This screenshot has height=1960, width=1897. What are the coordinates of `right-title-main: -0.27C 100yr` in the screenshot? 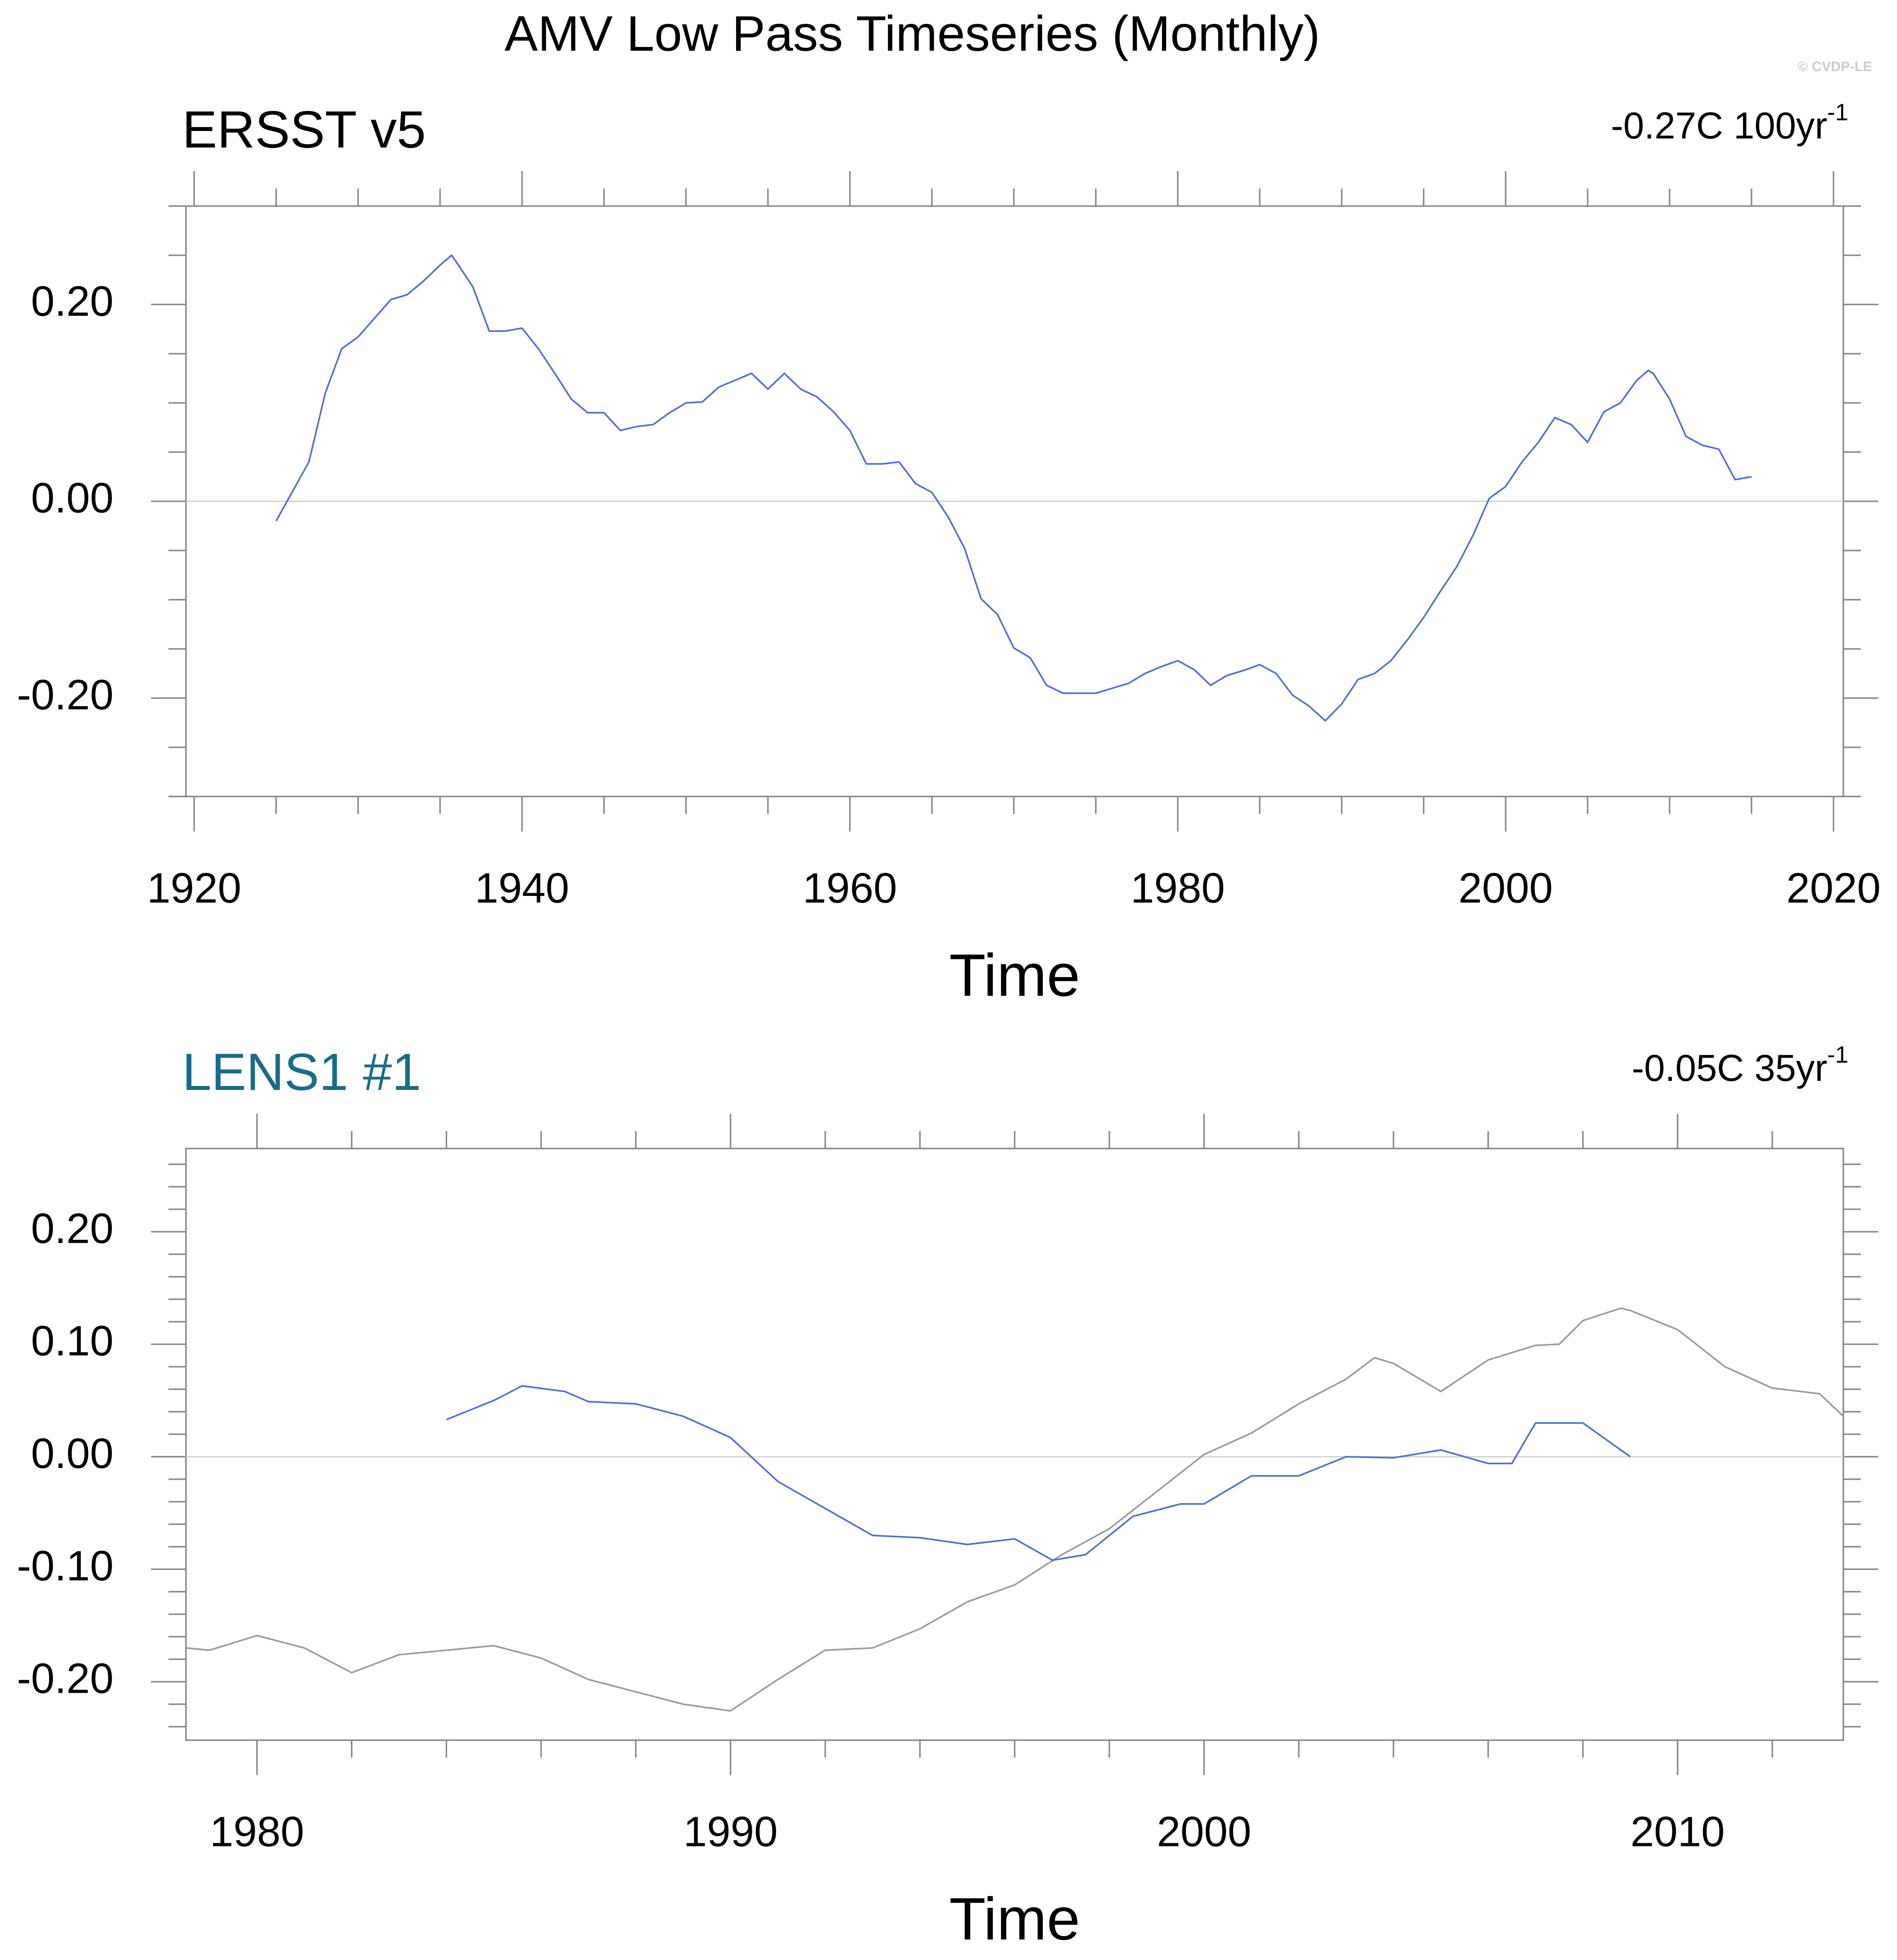 It's located at (1719, 126).